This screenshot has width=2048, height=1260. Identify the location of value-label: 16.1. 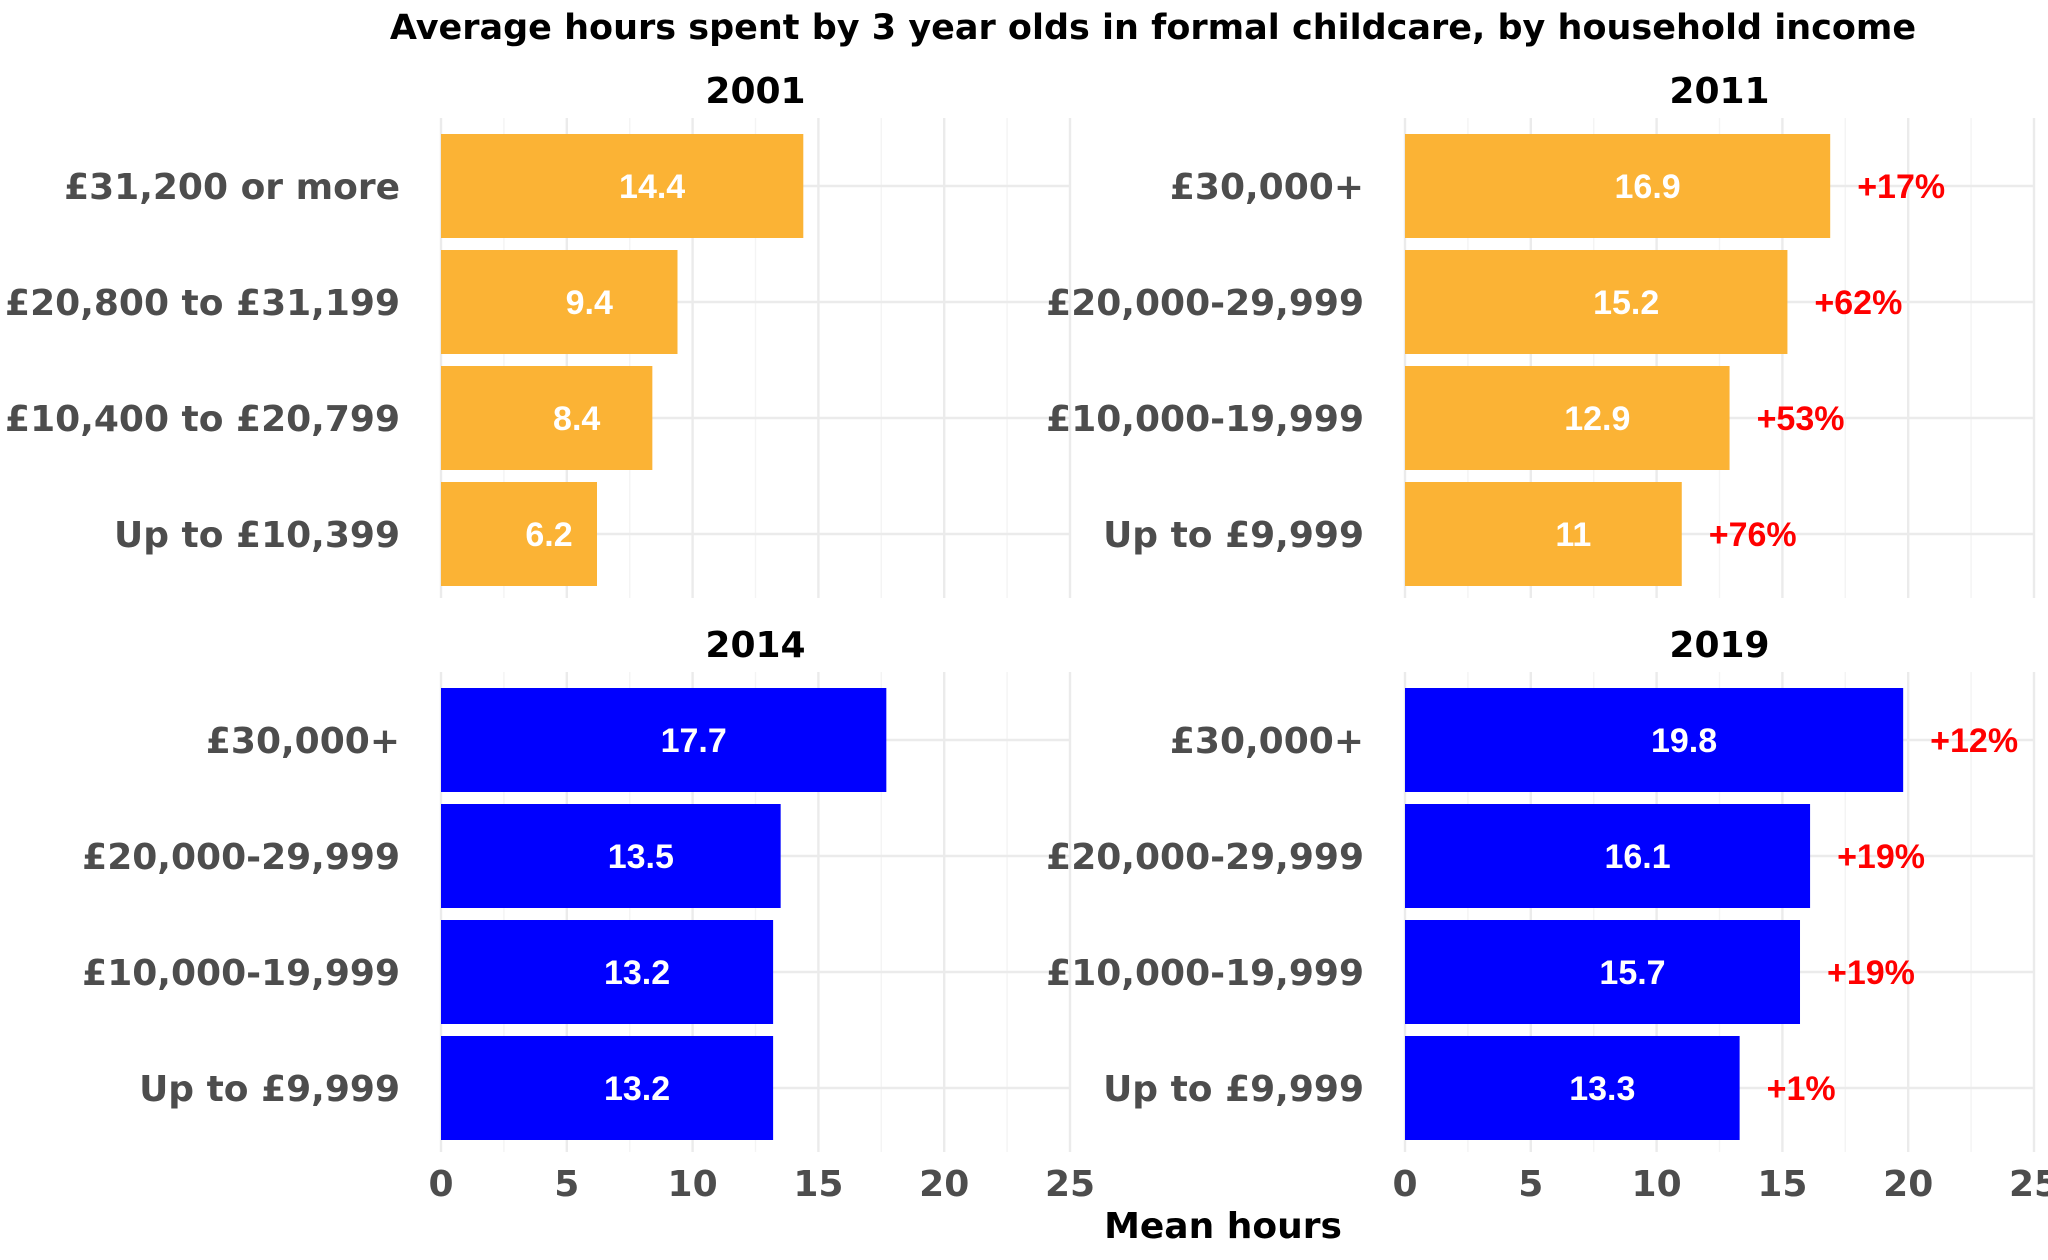
(1637, 857).